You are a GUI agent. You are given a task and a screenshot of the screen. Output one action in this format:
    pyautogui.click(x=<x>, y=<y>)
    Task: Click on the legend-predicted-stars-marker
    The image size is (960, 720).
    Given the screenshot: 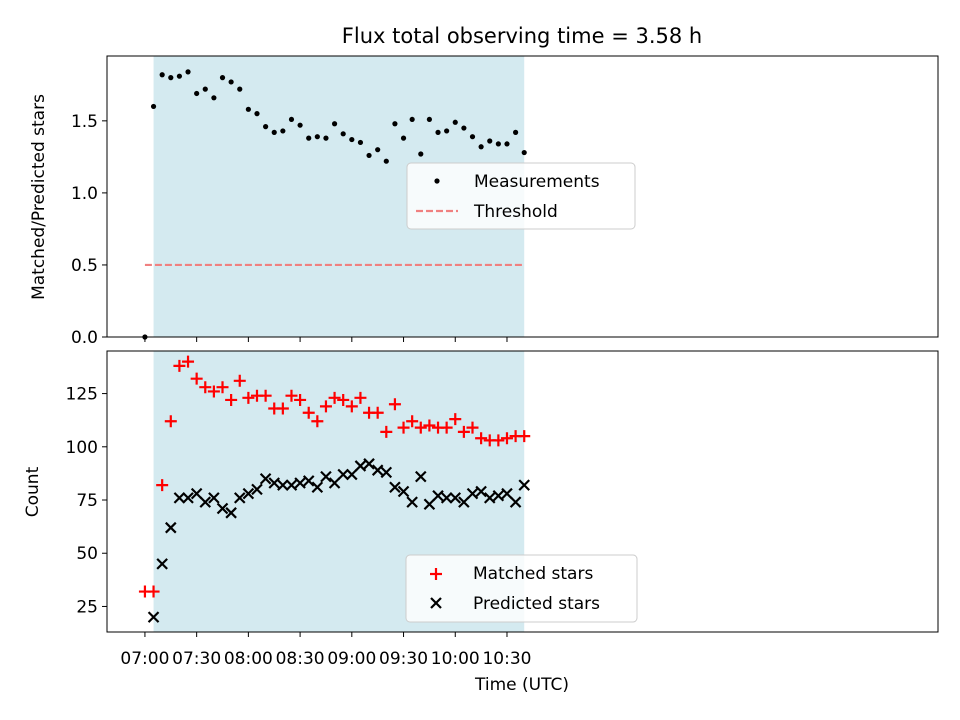 What is the action you would take?
    pyautogui.click(x=436, y=603)
    